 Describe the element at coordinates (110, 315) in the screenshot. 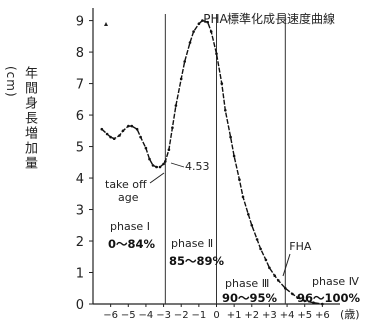

I see `x-tick-label: −6` at that location.